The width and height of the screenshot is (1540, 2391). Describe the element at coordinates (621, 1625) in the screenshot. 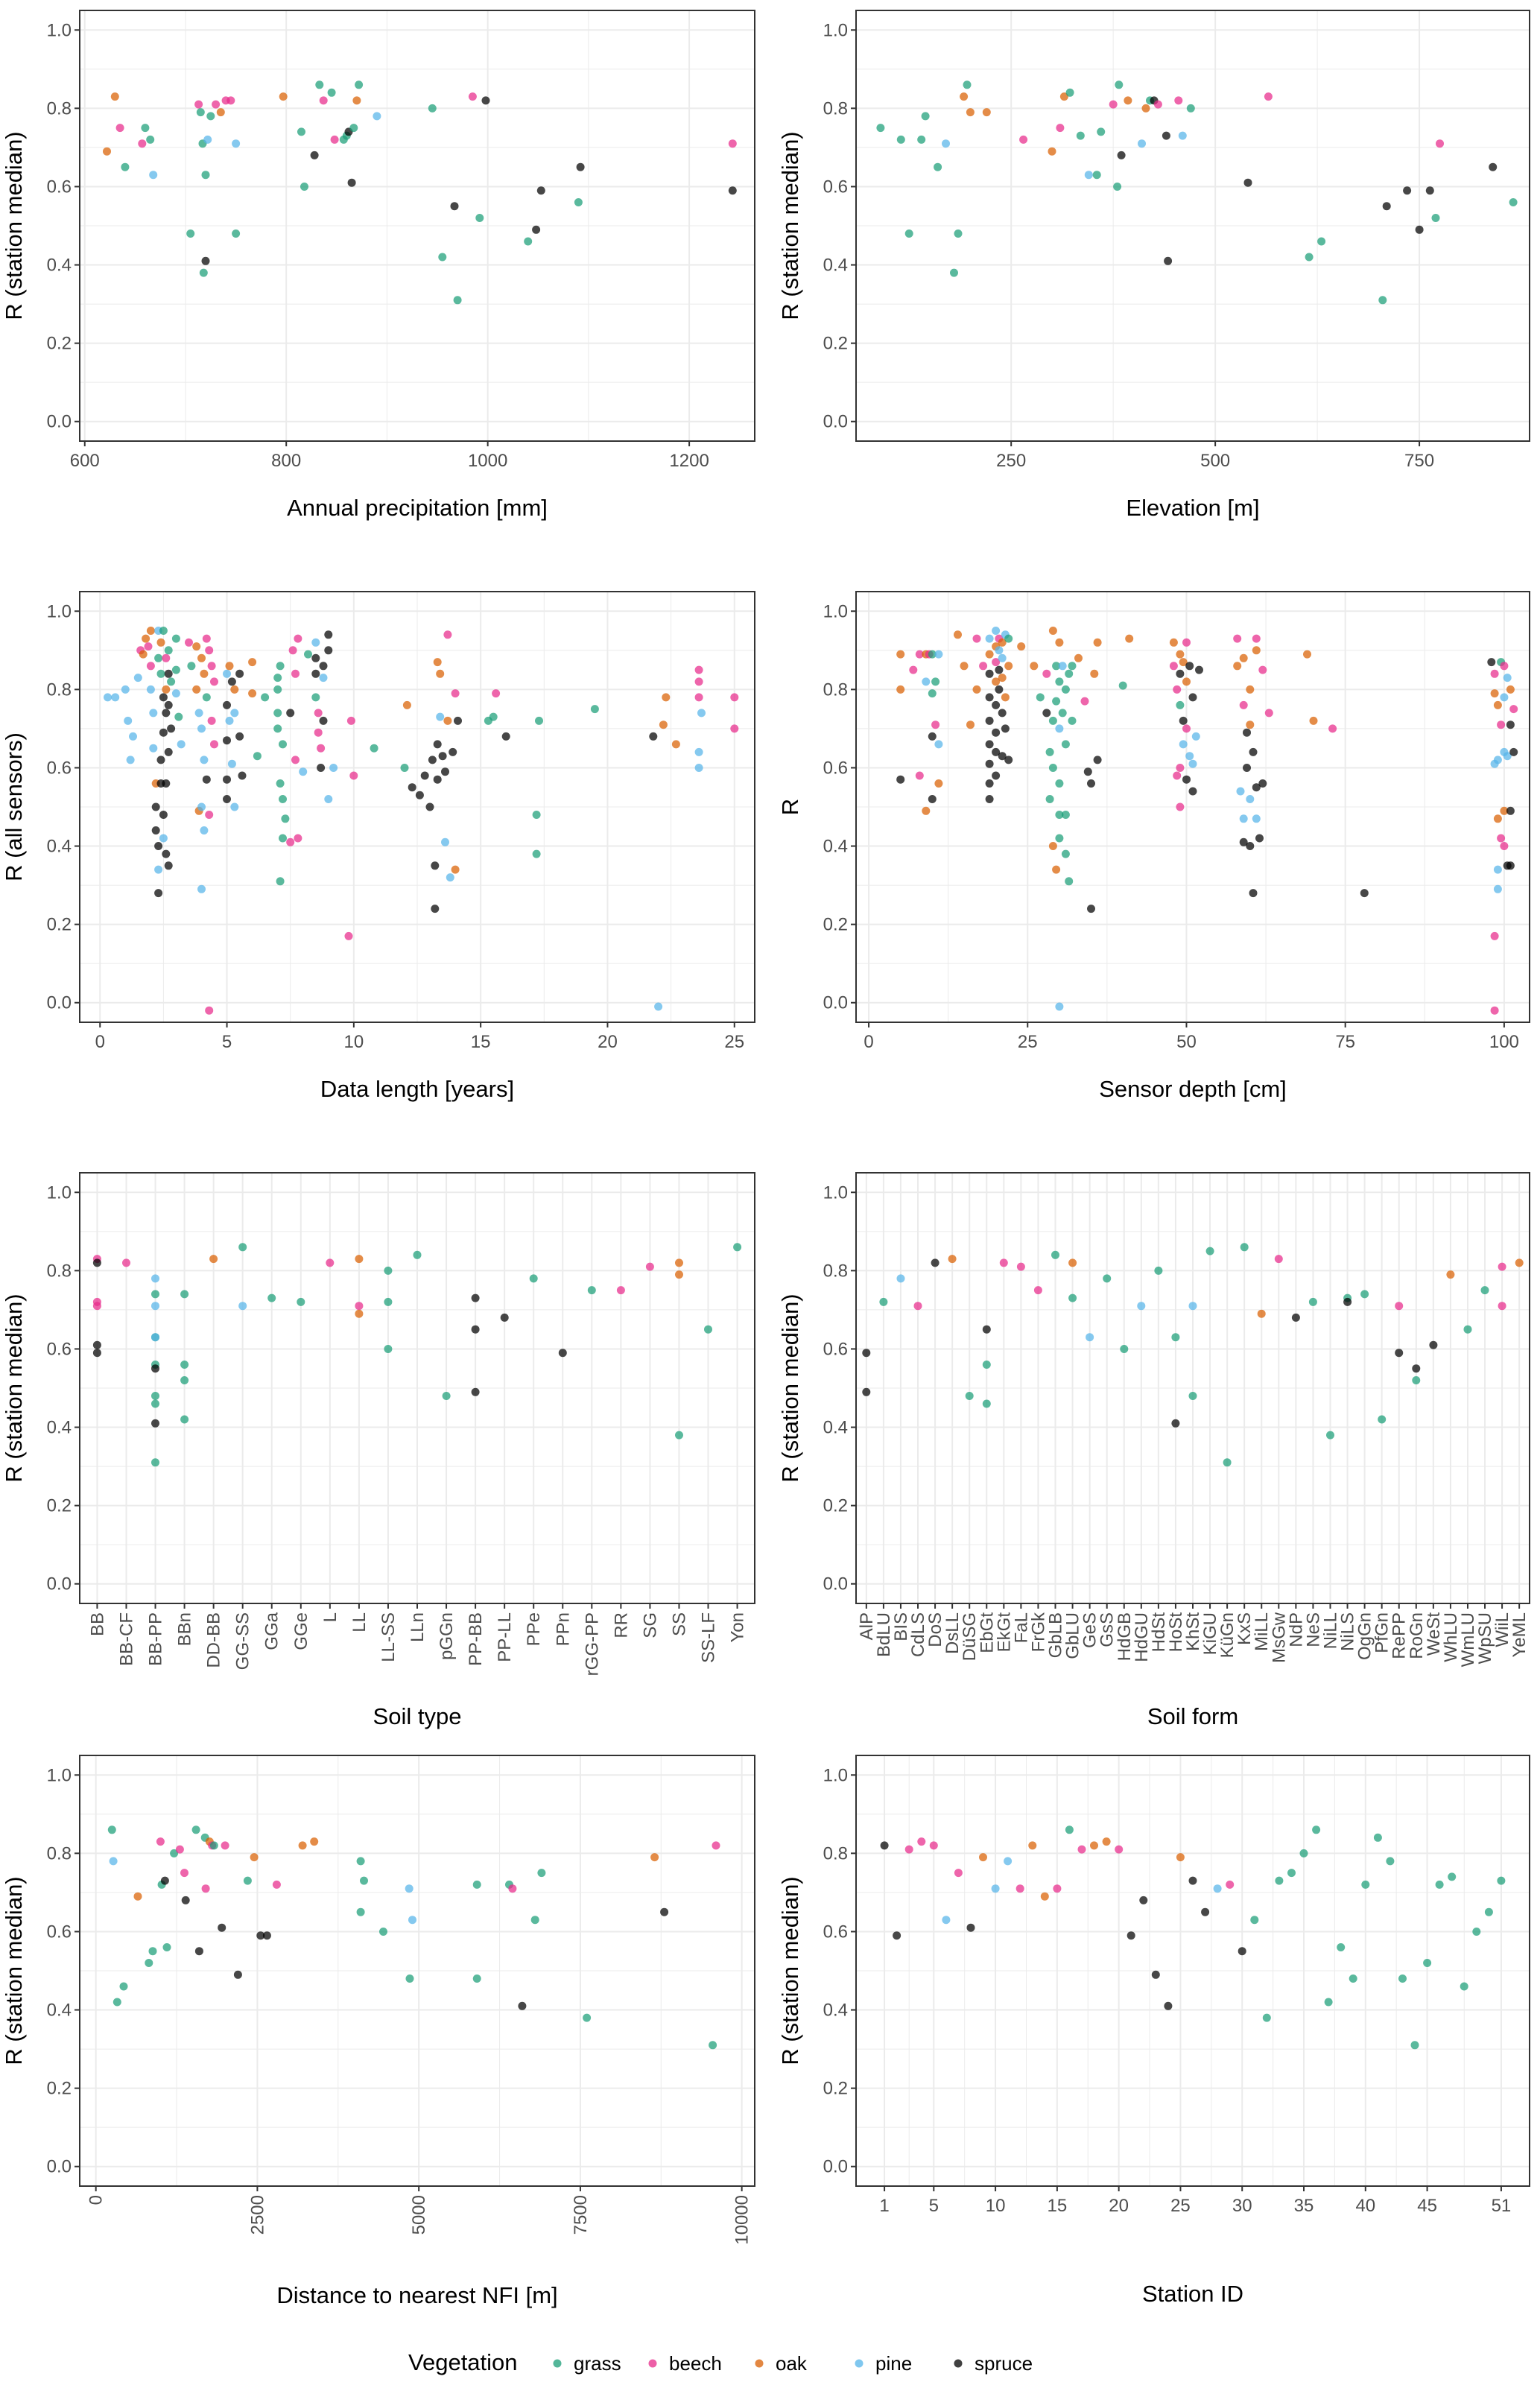

I see `x-tick-label: RR` at that location.